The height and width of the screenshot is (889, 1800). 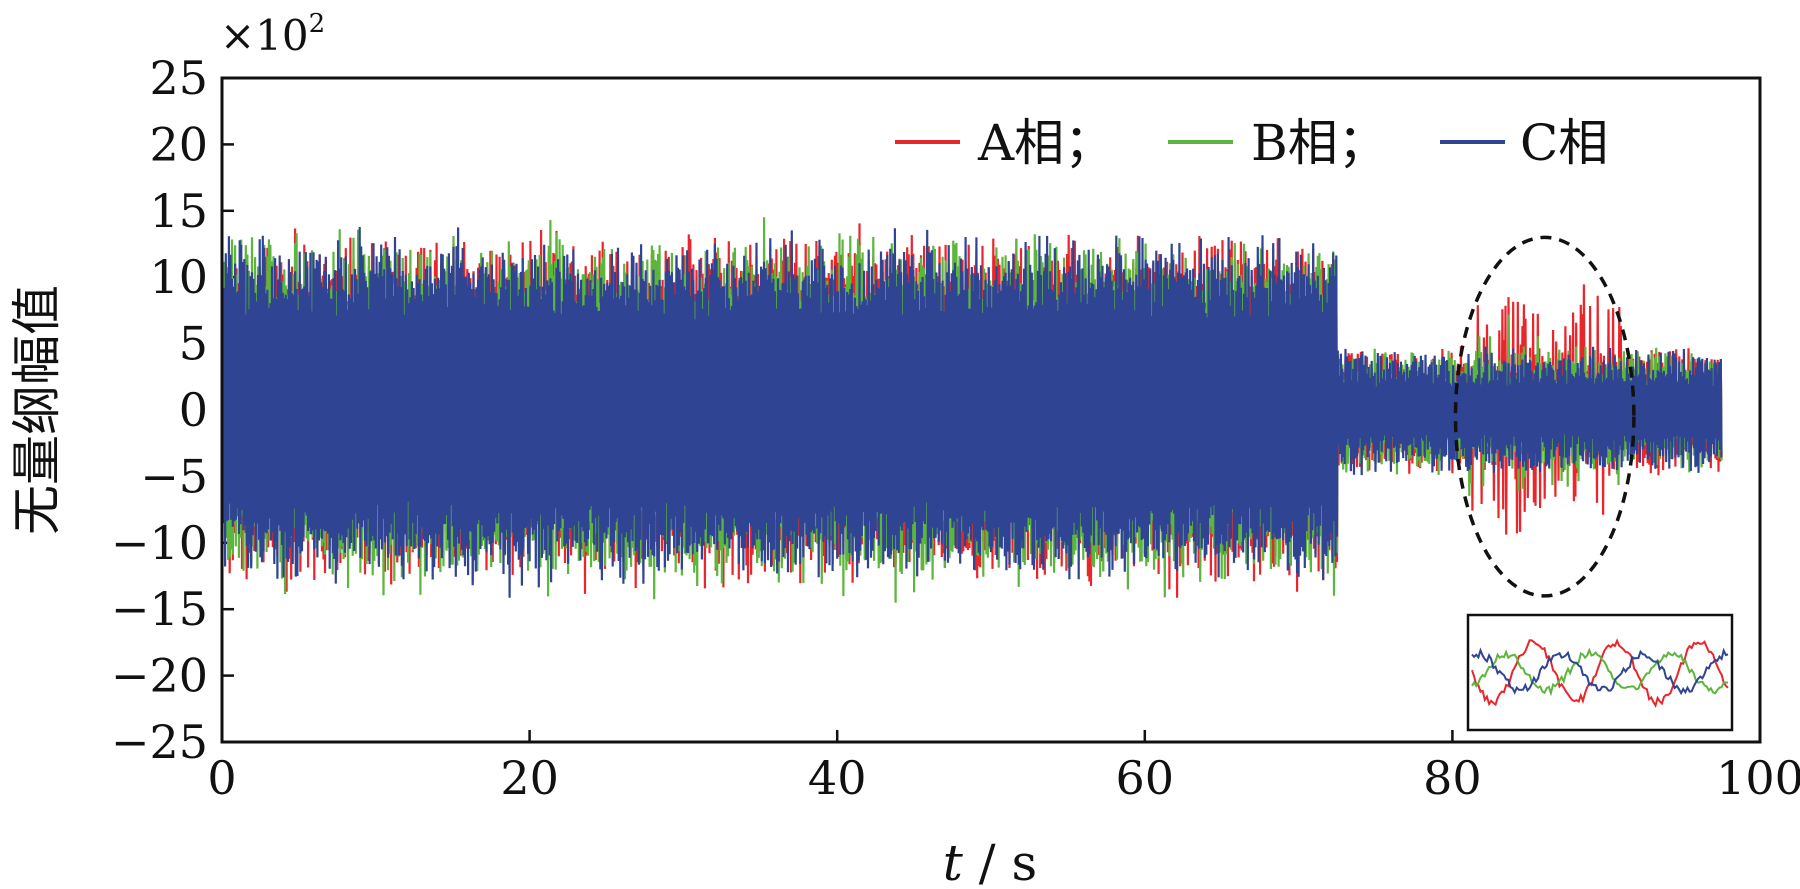 I want to click on inset-line-c, so click(x=1600, y=671).